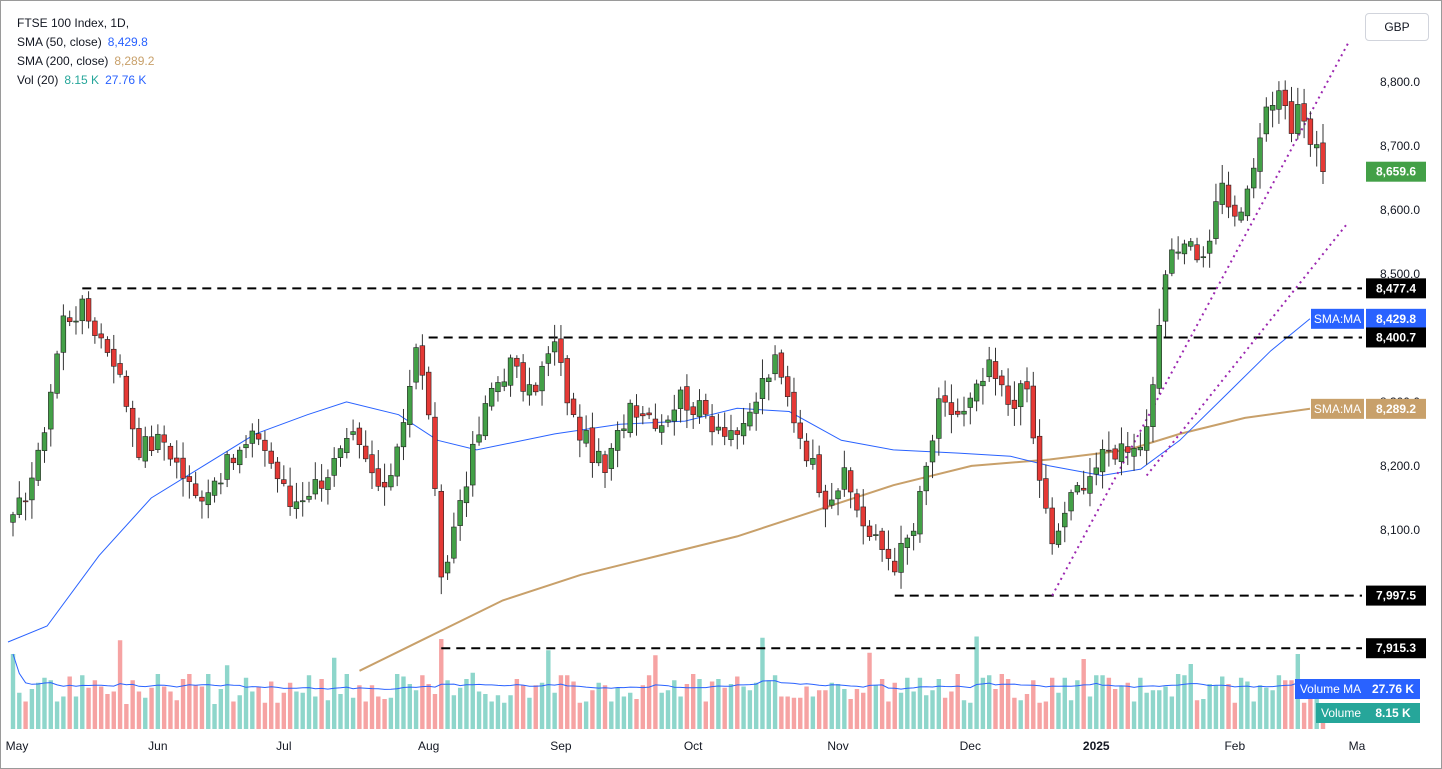 The image size is (1442, 769). I want to click on legend-volume-value: 8.15 K, so click(82, 80).